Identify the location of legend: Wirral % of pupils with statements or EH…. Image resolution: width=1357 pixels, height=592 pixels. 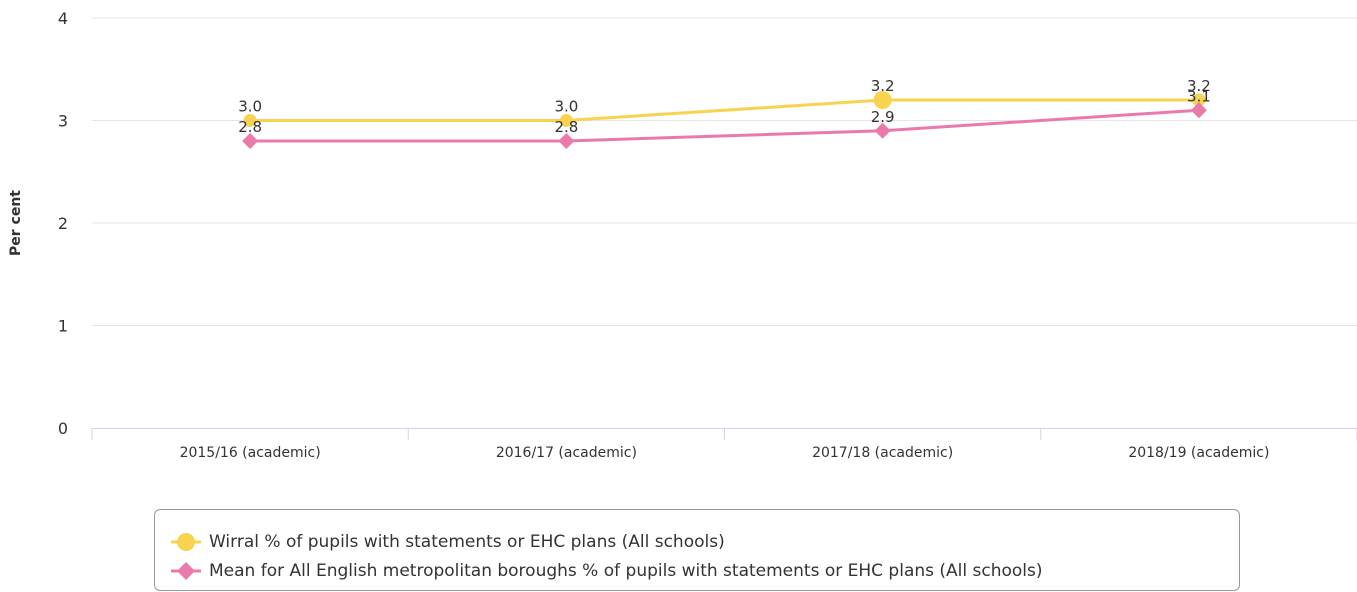
(697, 550).